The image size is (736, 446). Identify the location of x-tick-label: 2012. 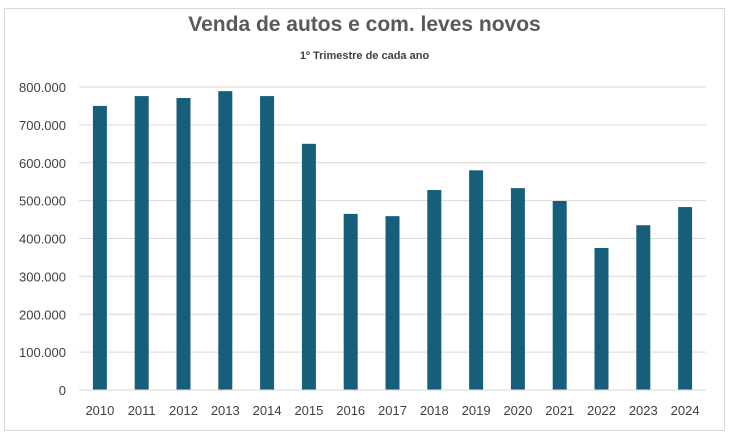
(183, 410).